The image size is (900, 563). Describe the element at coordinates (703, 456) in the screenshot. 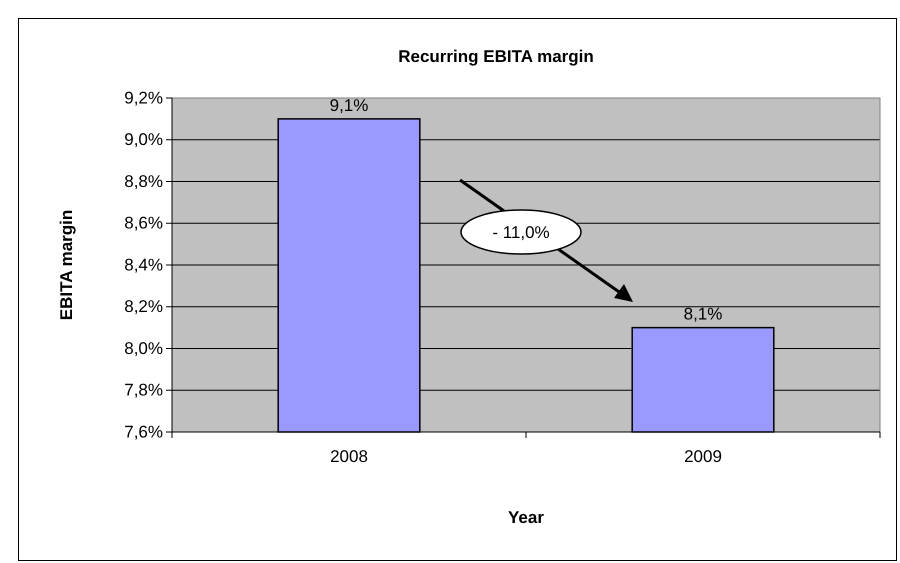

I see `x-tick-label: 2009` at that location.